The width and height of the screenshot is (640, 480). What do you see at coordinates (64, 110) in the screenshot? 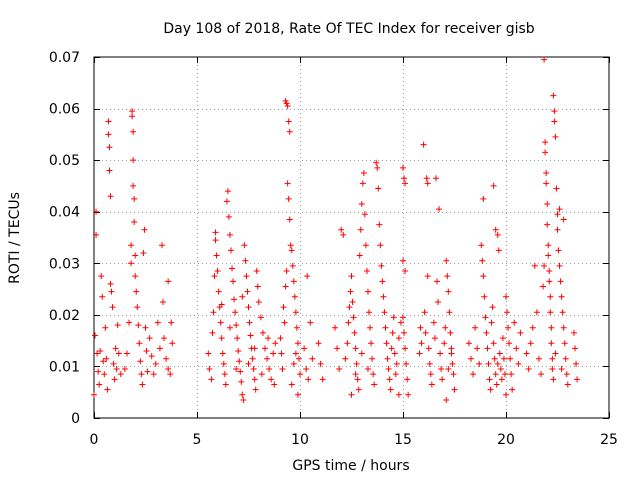
I see `y-tick-label: 0.06` at bounding box center [64, 110].